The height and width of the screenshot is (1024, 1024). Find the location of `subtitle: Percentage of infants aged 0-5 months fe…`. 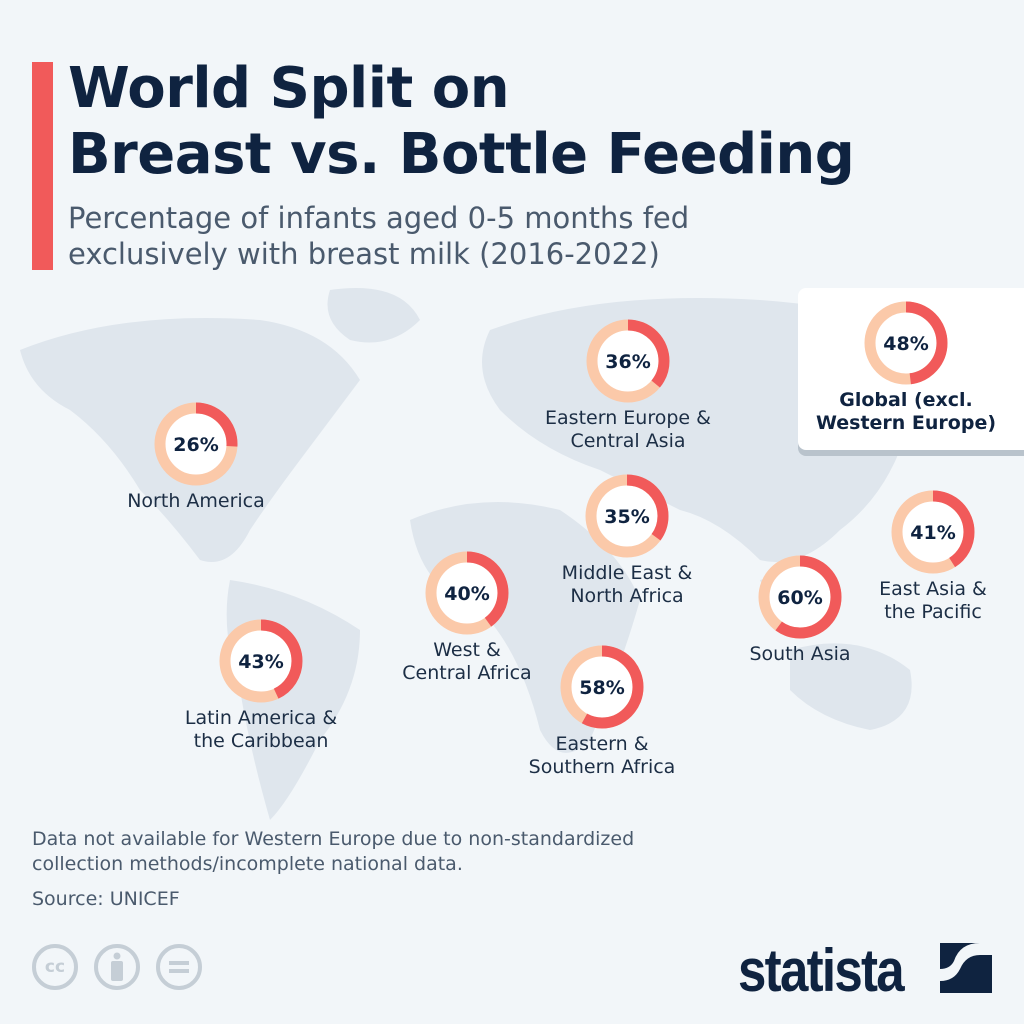

subtitle: Percentage of infants aged 0-5 months fe… is located at coordinates (379, 236).